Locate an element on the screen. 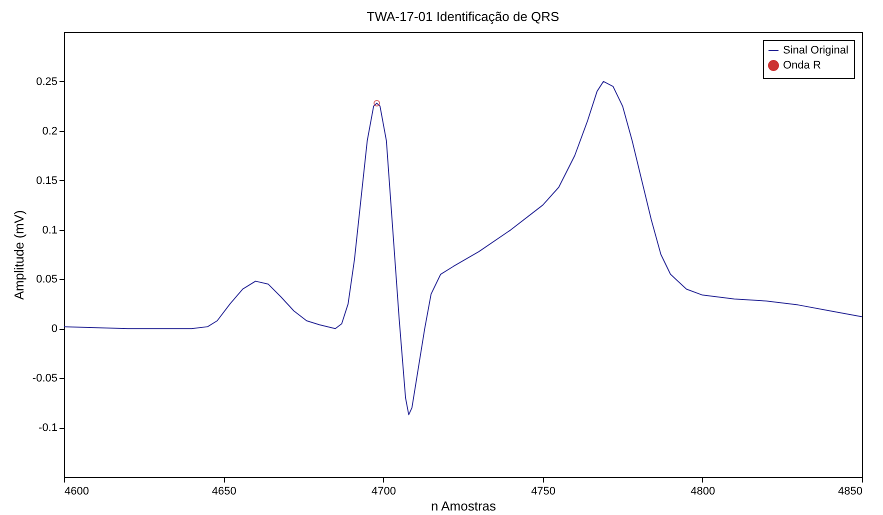 The width and height of the screenshot is (883, 515). y-tick-label: 0.05 is located at coordinates (47, 280).